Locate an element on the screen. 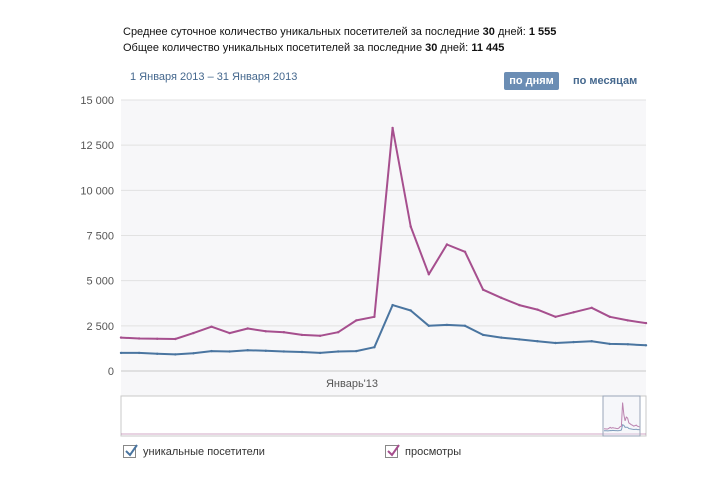 The image size is (728, 487). by-day-button: по дням is located at coordinates (531, 81).